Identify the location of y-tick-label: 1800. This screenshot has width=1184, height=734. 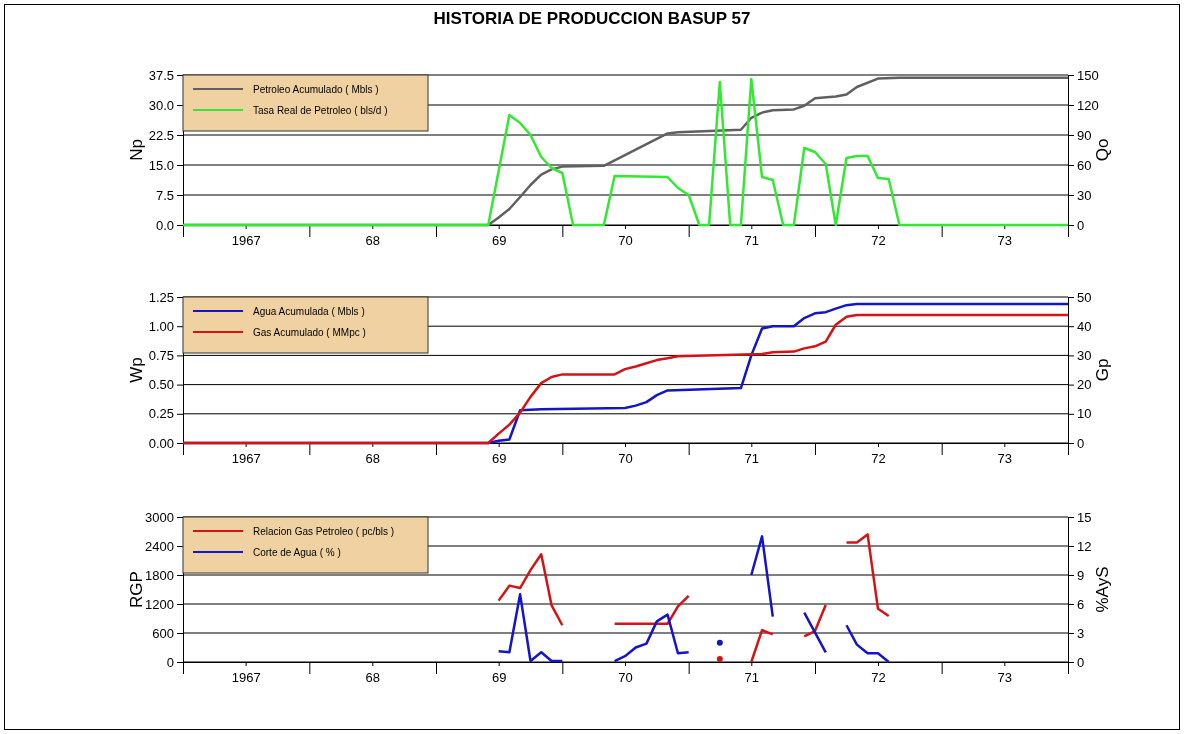
(159, 575).